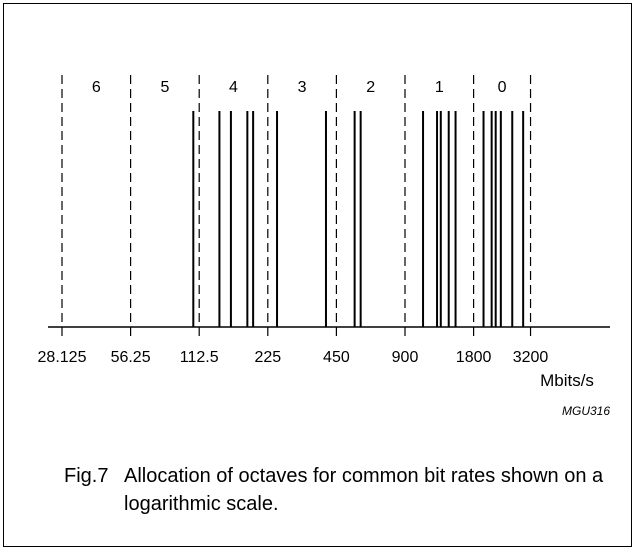  Describe the element at coordinates (405, 357) in the screenshot. I see `tick-label: 900` at that location.